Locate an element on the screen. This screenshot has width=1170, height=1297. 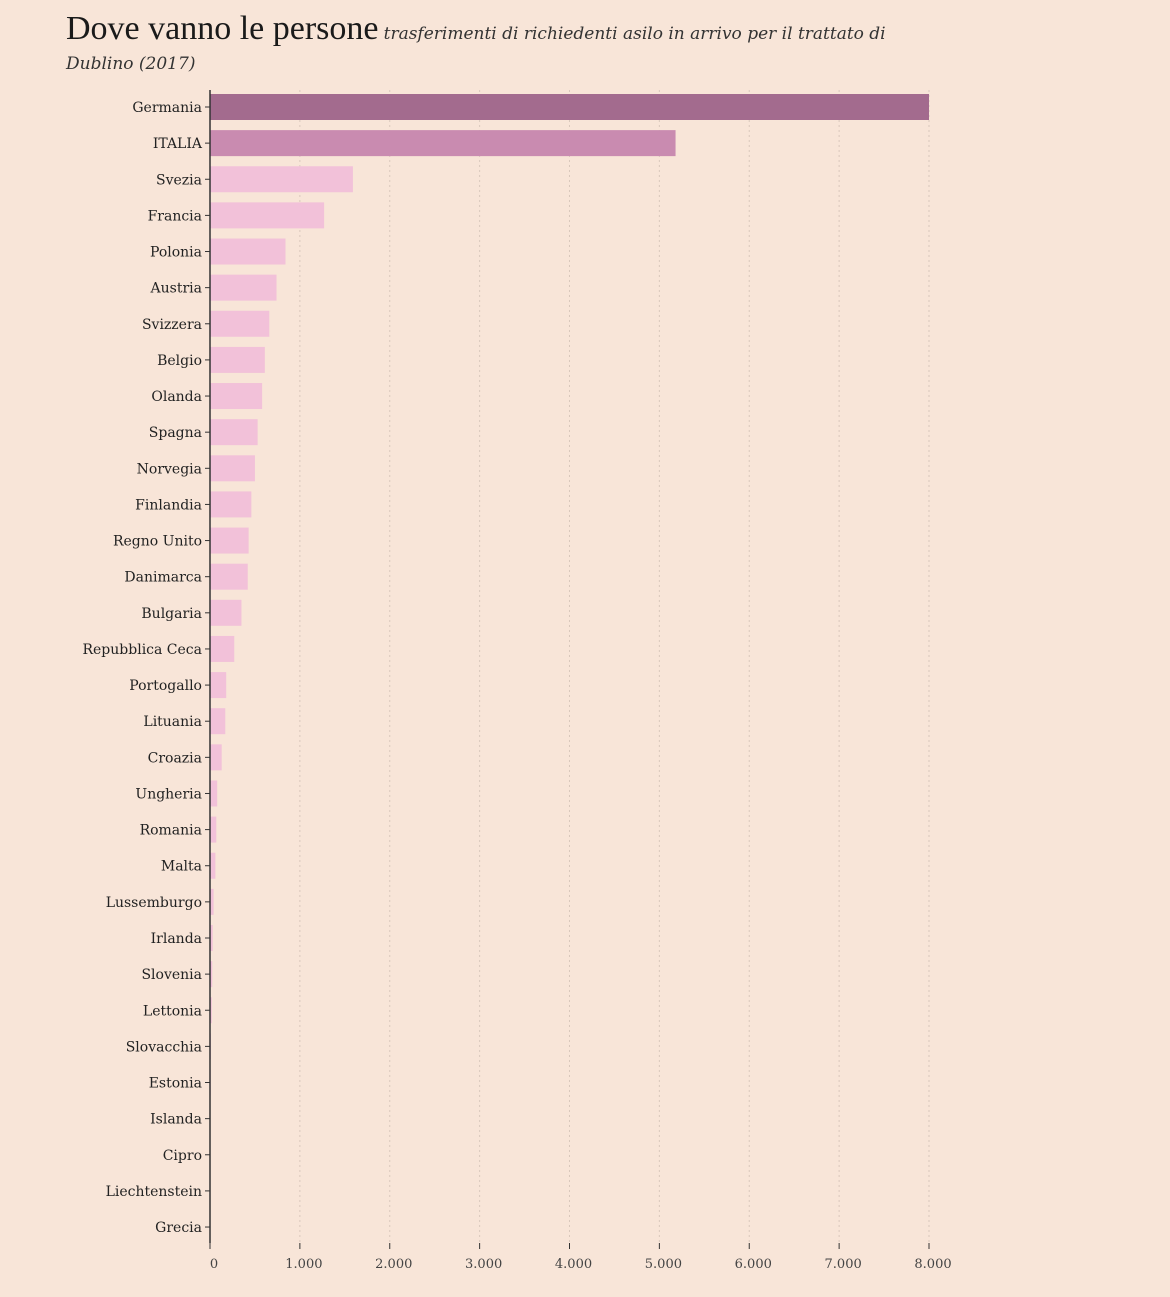
category-label: Croazia is located at coordinates (175, 758).